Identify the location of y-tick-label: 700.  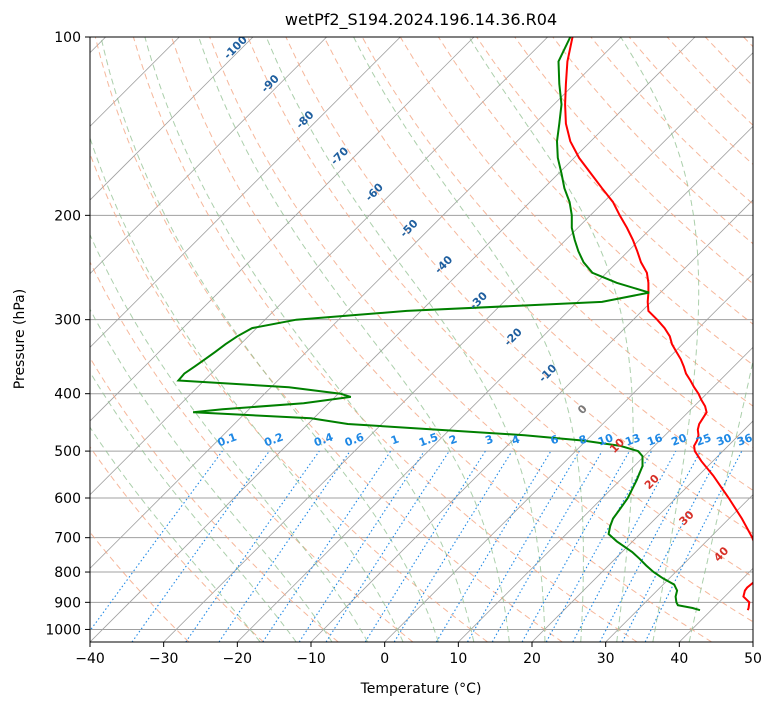
(67, 539).